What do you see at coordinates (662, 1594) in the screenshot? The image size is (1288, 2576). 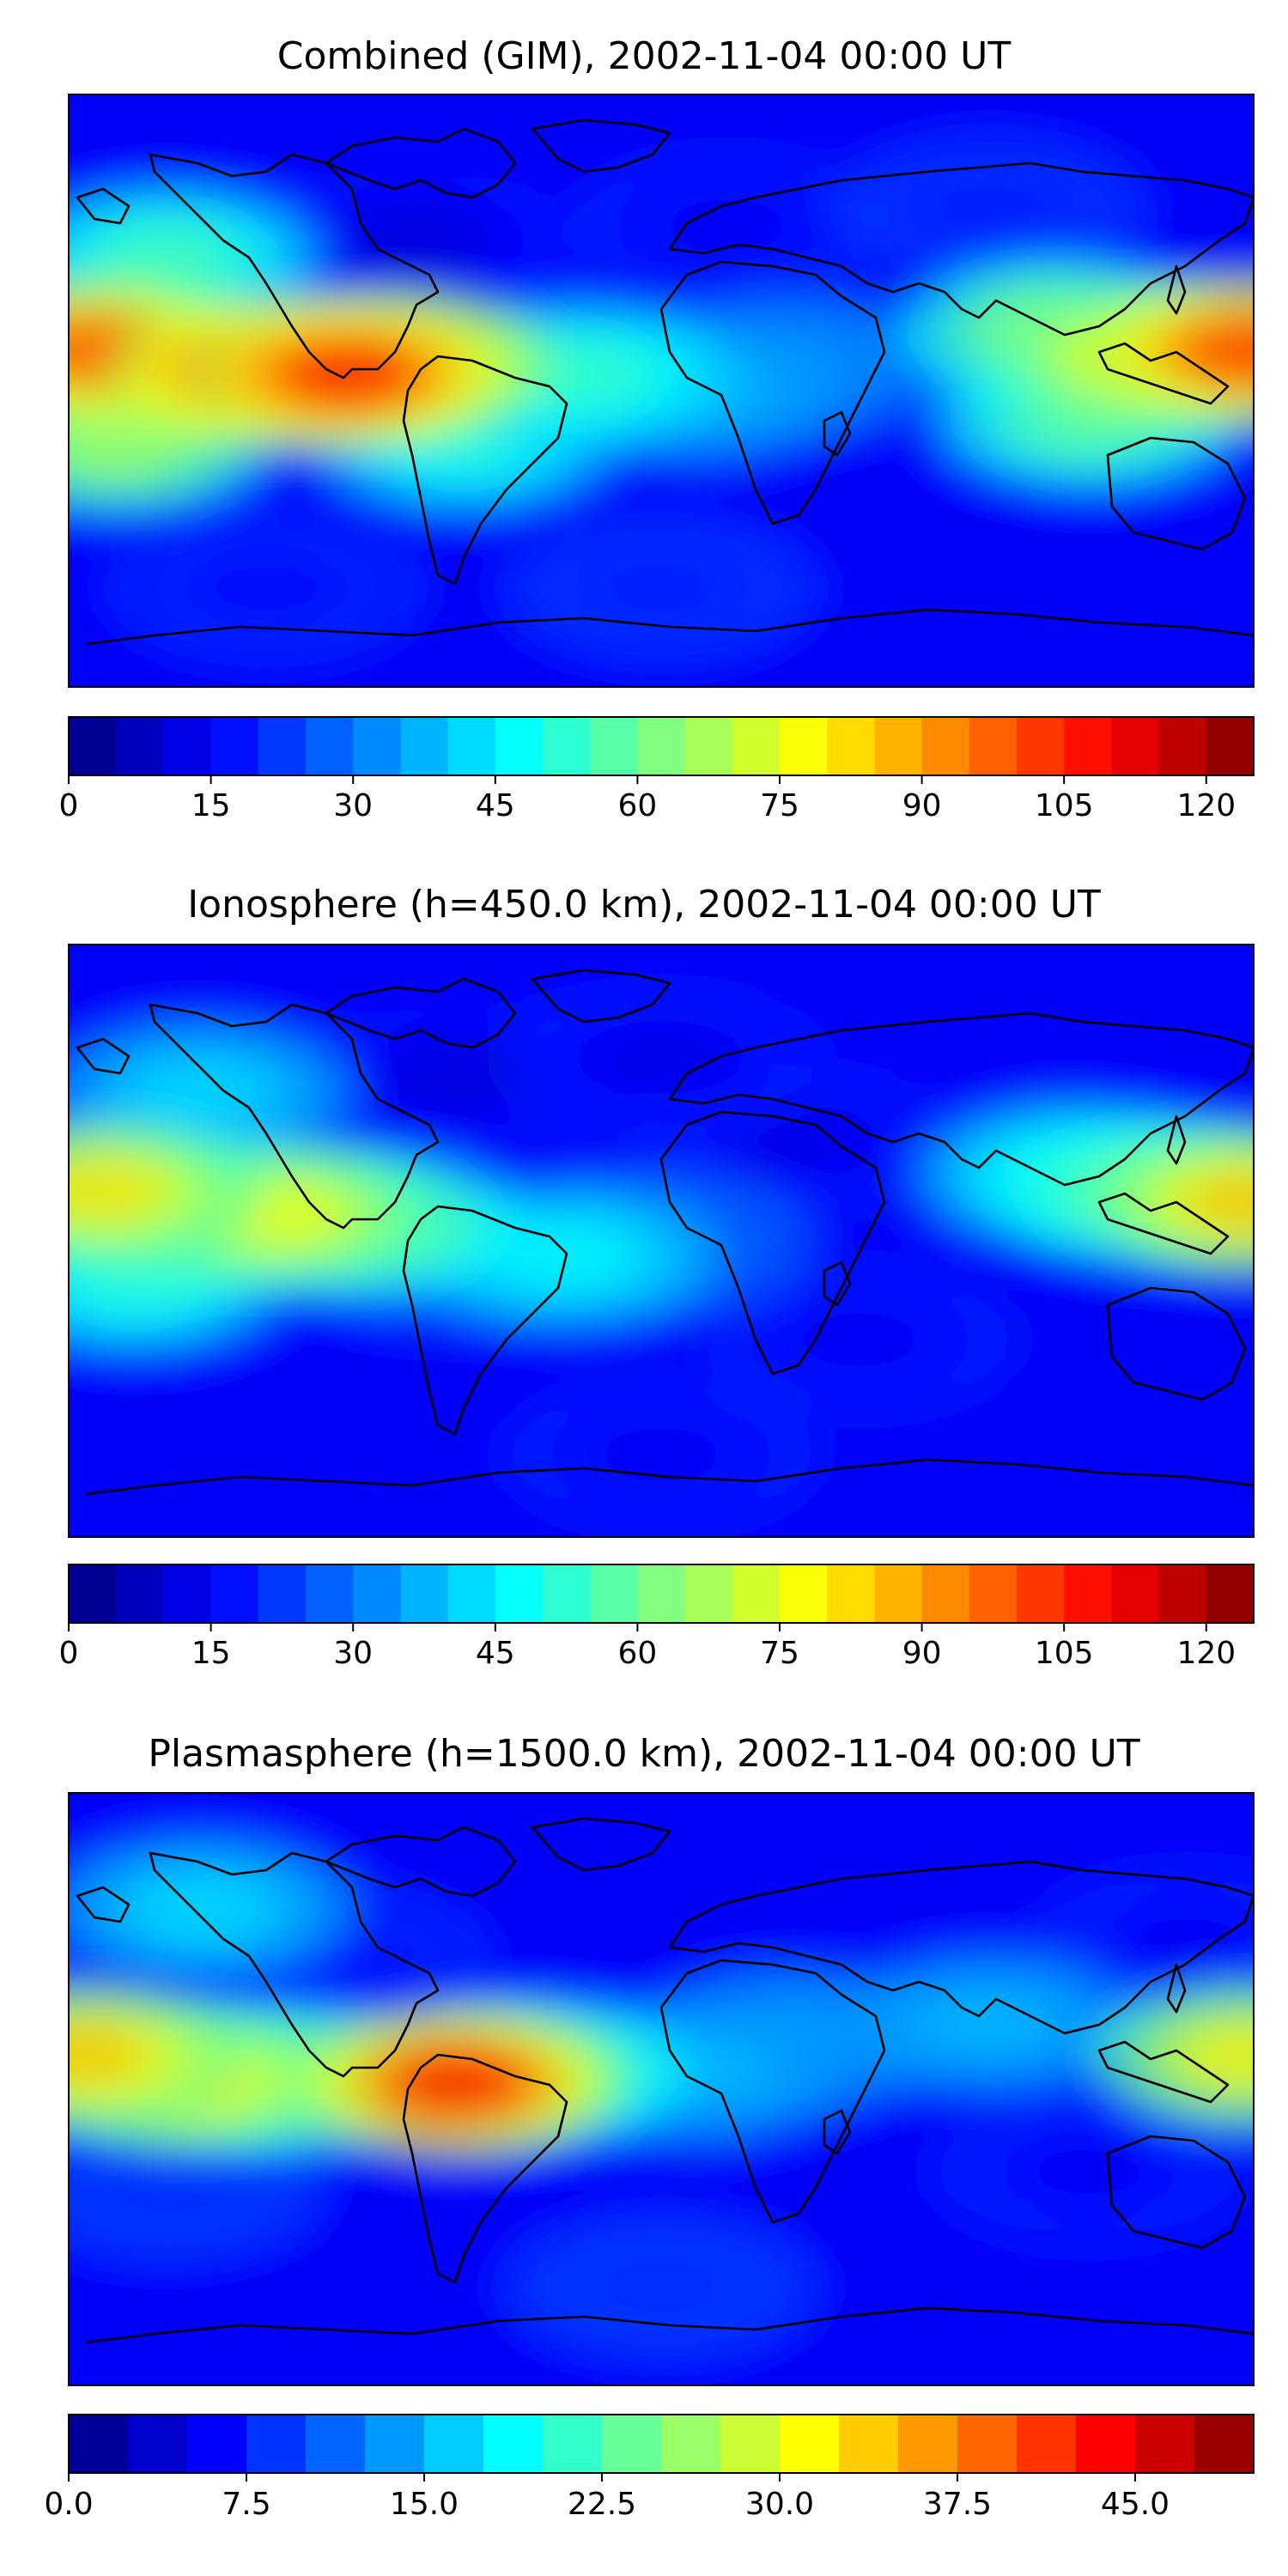 I see `colorbar-frame` at bounding box center [662, 1594].